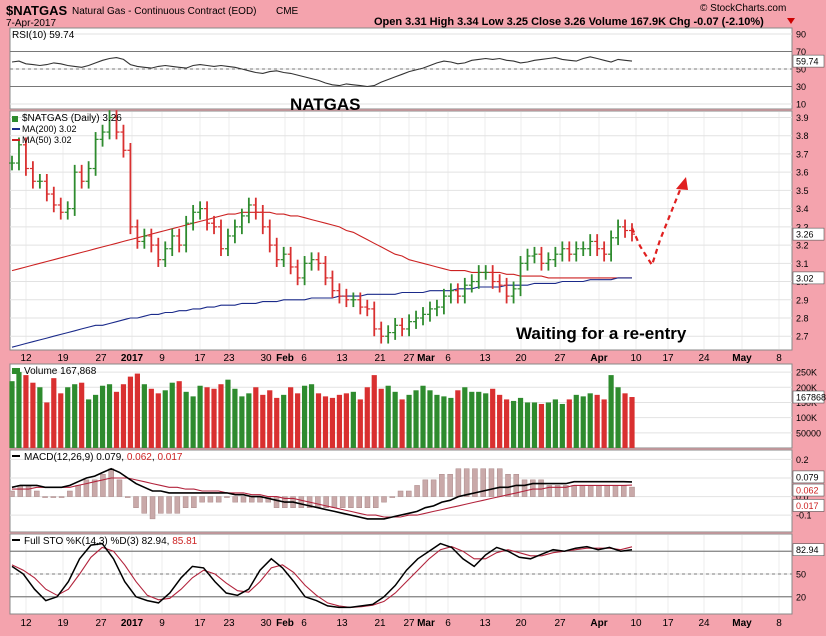 The image size is (826, 636). I want to click on date-axis-label: 23, so click(229, 623).